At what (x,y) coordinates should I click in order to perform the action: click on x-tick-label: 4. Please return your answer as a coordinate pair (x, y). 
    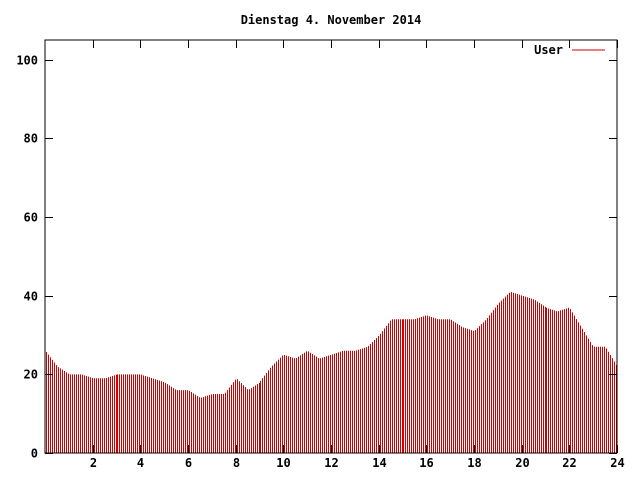
    Looking at the image, I should click on (140, 463).